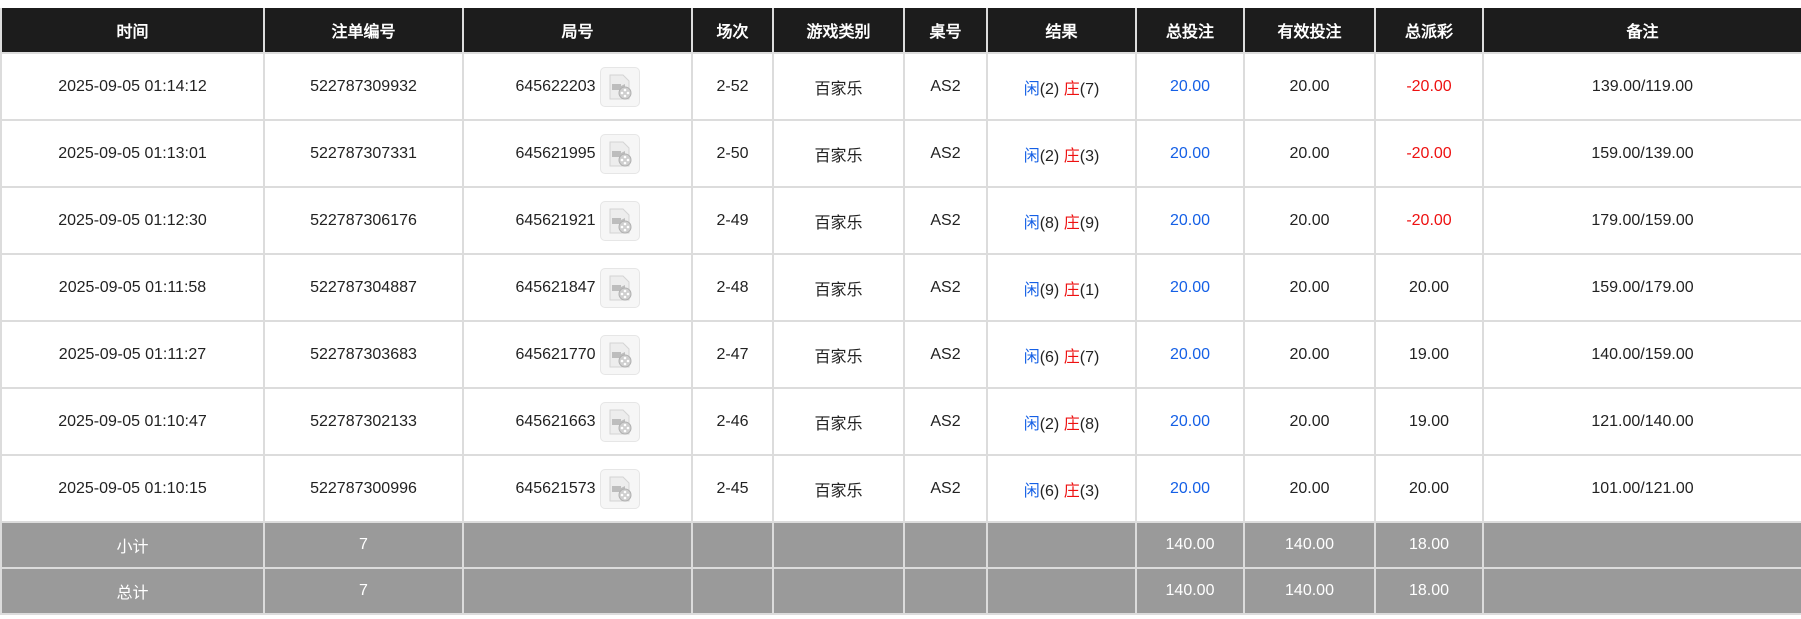 The image size is (1801, 619). Describe the element at coordinates (838, 31) in the screenshot. I see `header-game: 游戏类别` at that location.